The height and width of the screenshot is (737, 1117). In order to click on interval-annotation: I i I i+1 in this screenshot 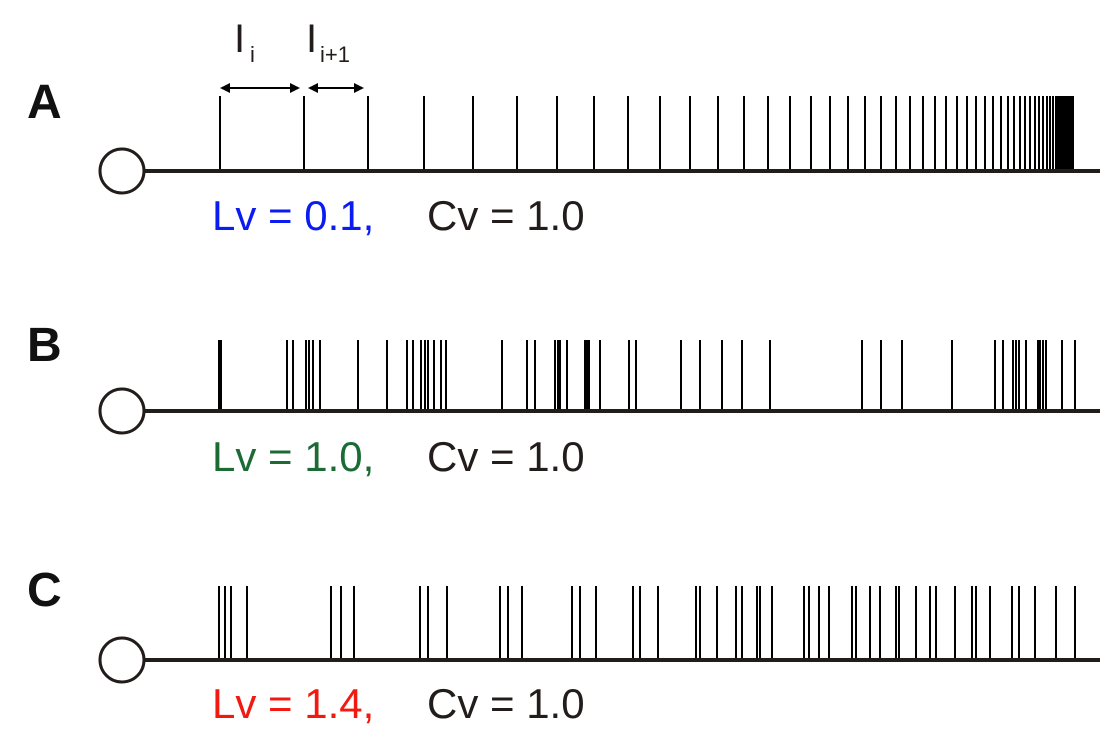, I will do `click(292, 55)`.